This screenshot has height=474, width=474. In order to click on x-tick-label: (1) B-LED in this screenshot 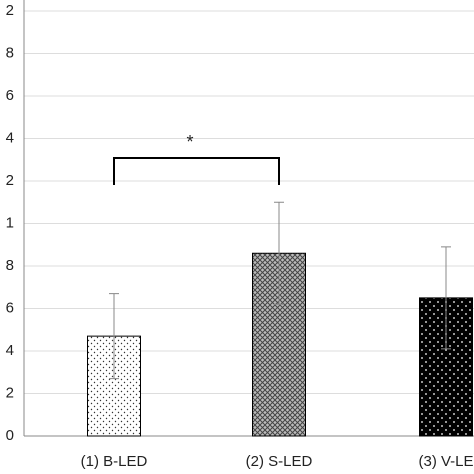, I will do `click(114, 461)`.